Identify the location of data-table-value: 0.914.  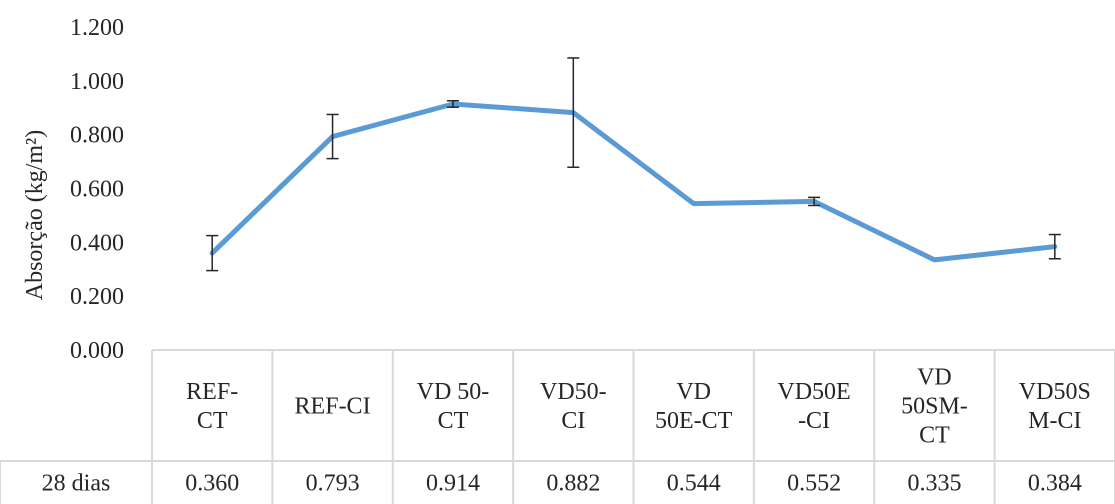
(453, 484).